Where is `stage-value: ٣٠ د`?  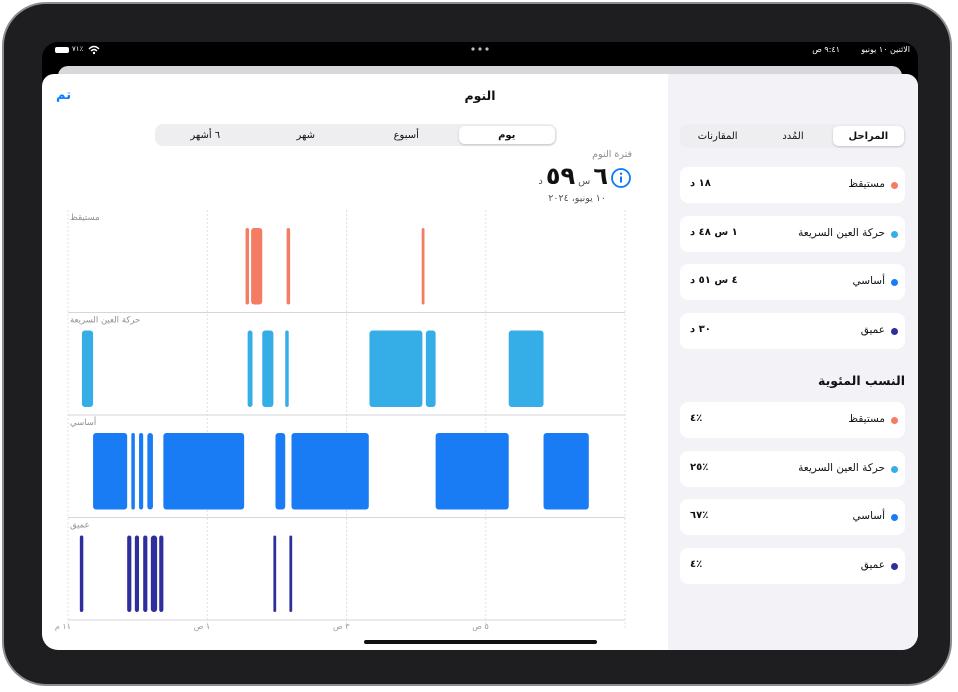
stage-value: ٣٠ د is located at coordinates (700, 330).